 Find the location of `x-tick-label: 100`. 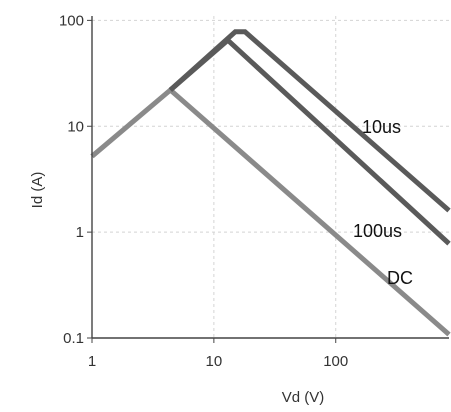

x-tick-label: 100 is located at coordinates (335, 361).